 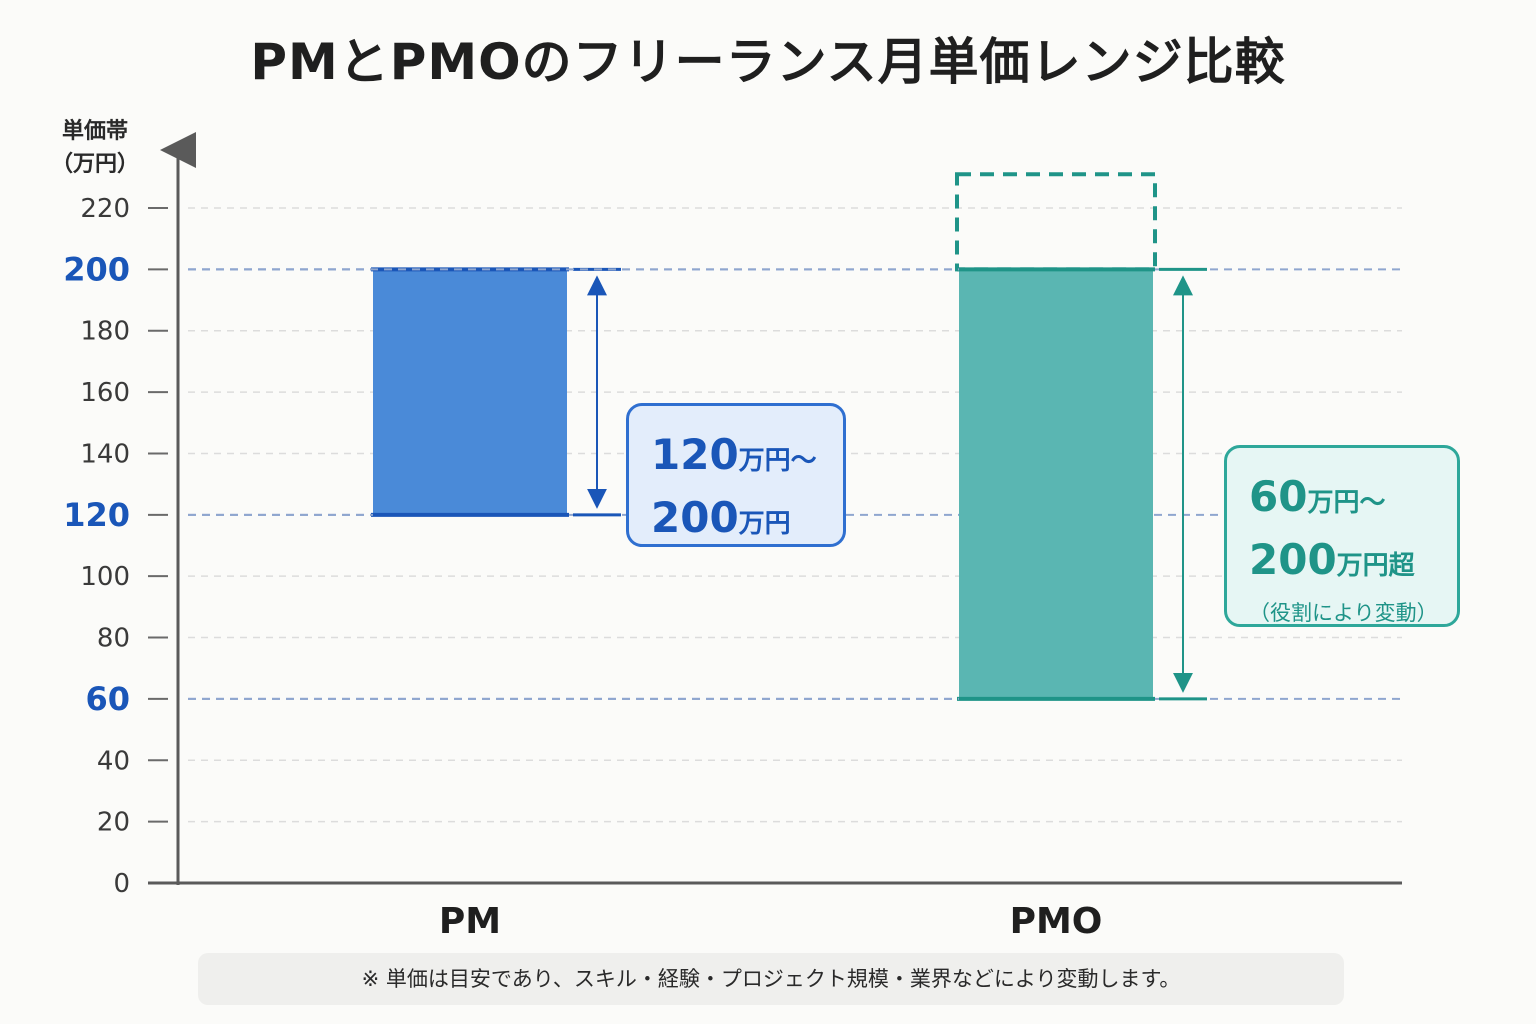 What do you see at coordinates (105, 577) in the screenshot?
I see `y-tick-label-100: 100` at bounding box center [105, 577].